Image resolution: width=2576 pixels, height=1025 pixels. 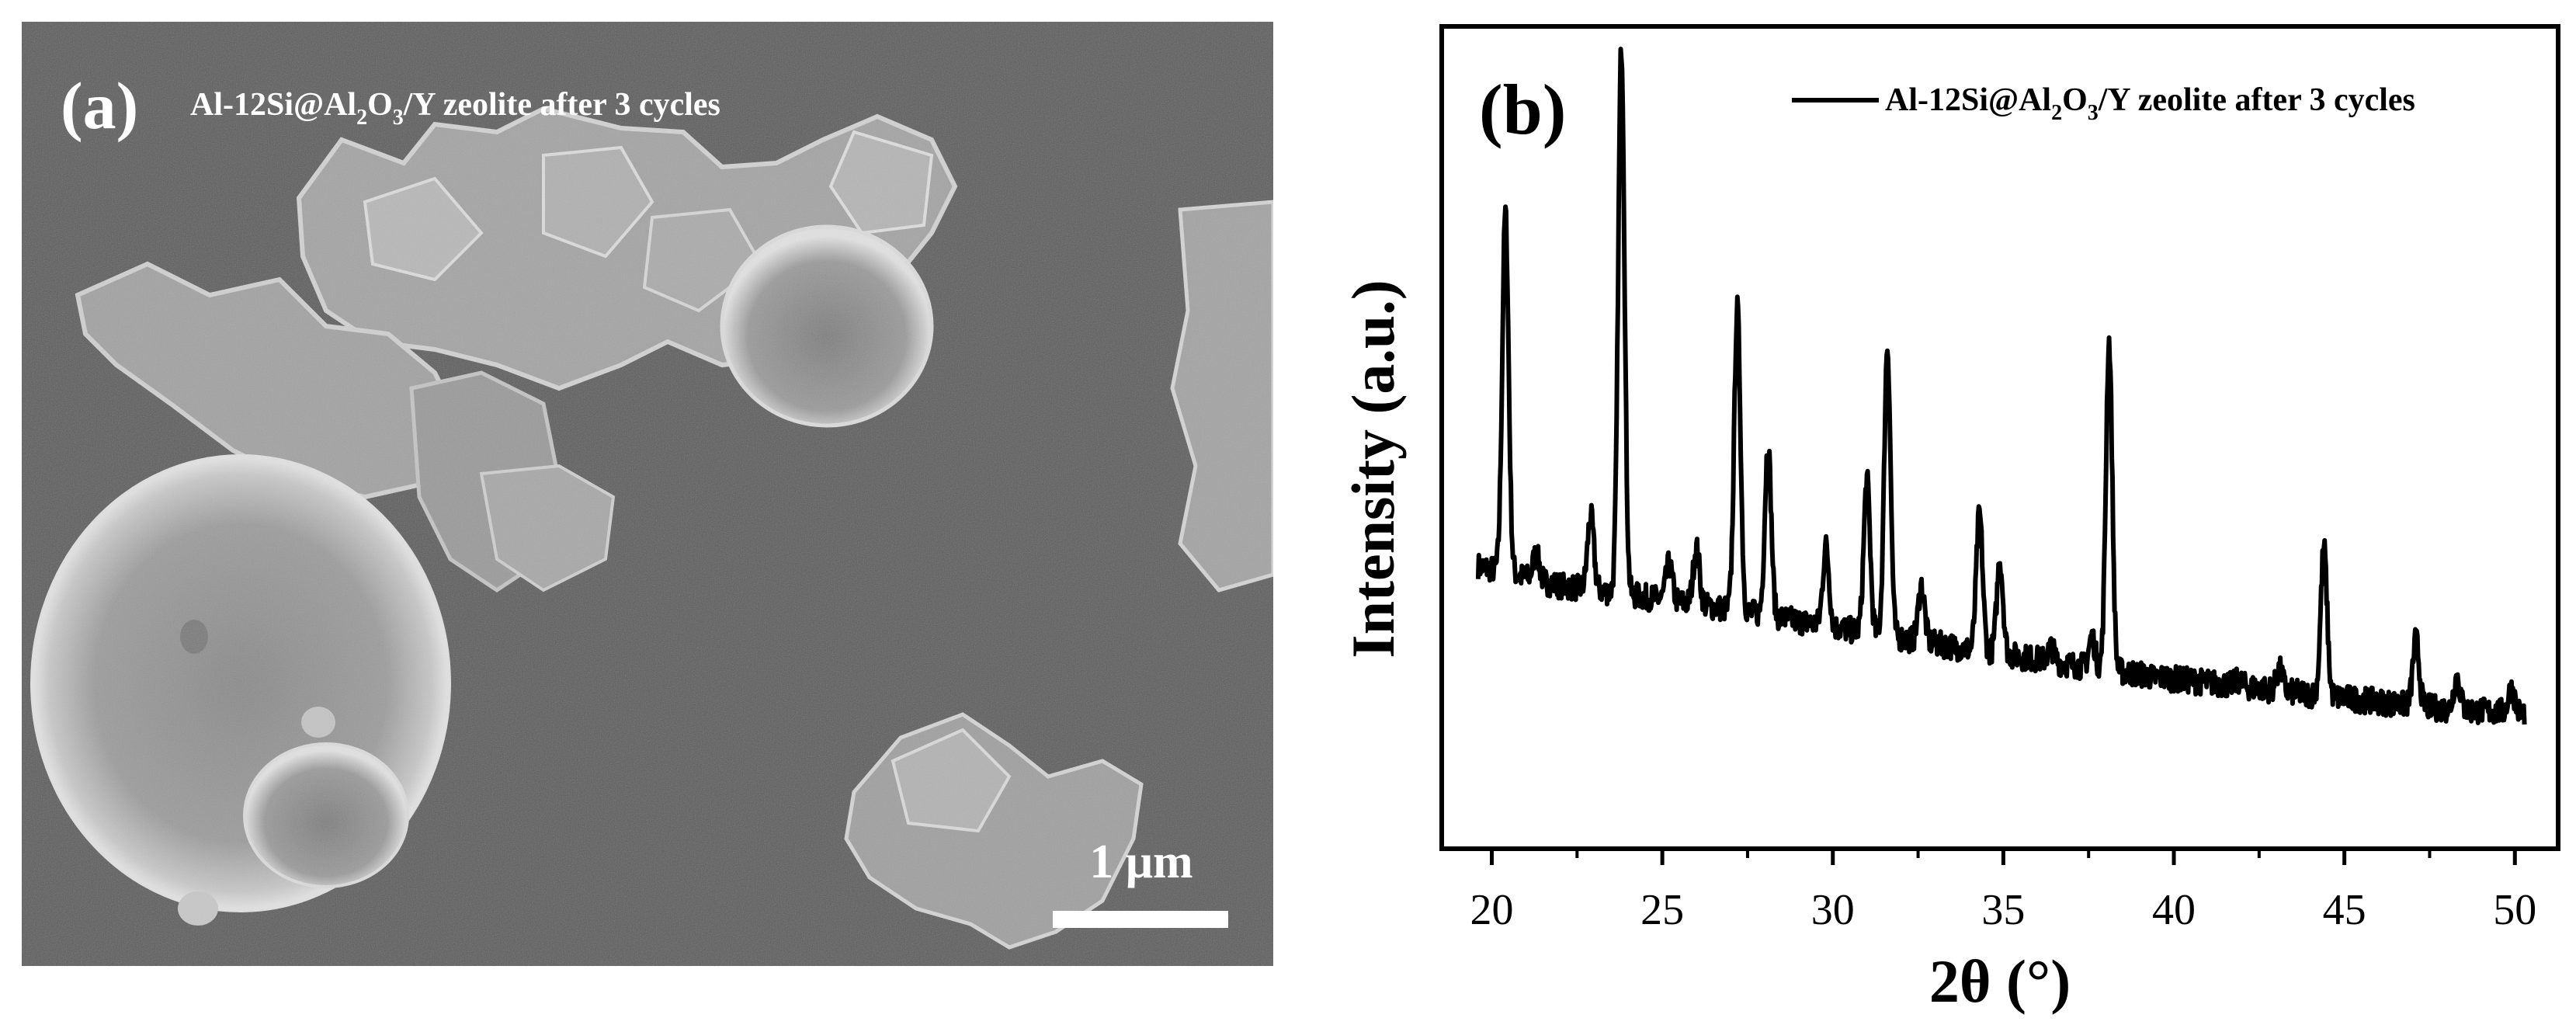 What do you see at coordinates (2000, 981) in the screenshot?
I see `x-axis-title: 2θ (°)` at bounding box center [2000, 981].